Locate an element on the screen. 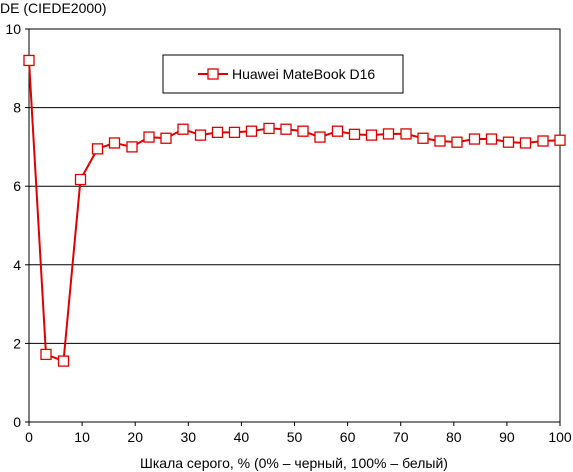  x-tick-label: 50 is located at coordinates (295, 437).